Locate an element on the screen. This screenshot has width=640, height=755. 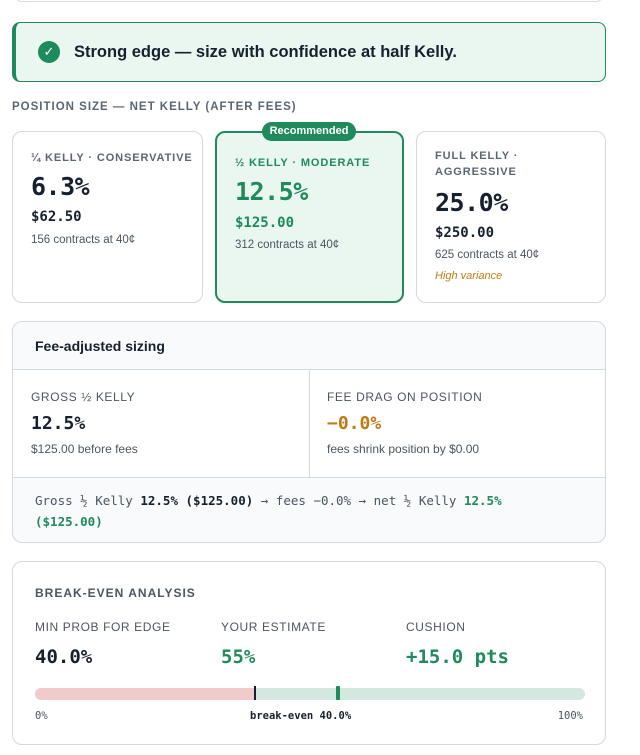
stat-label: MIN PROB FOR EDGE is located at coordinates (103, 627).